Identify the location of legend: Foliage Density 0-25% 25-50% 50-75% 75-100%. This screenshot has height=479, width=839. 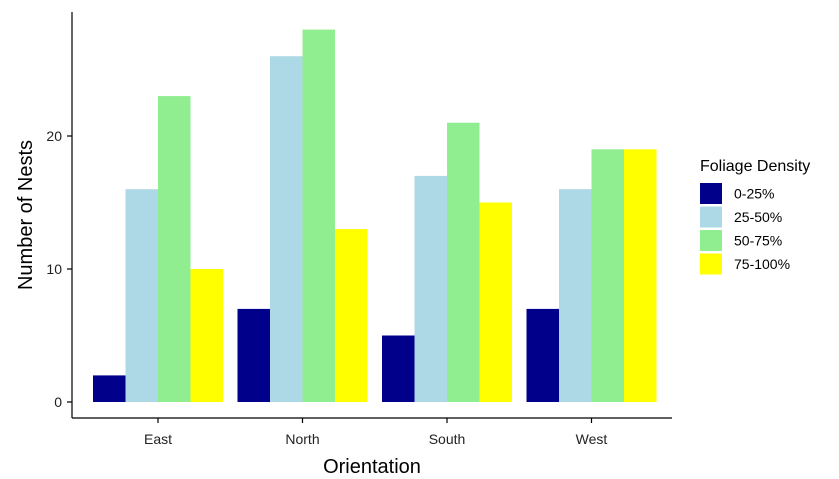
(755, 216).